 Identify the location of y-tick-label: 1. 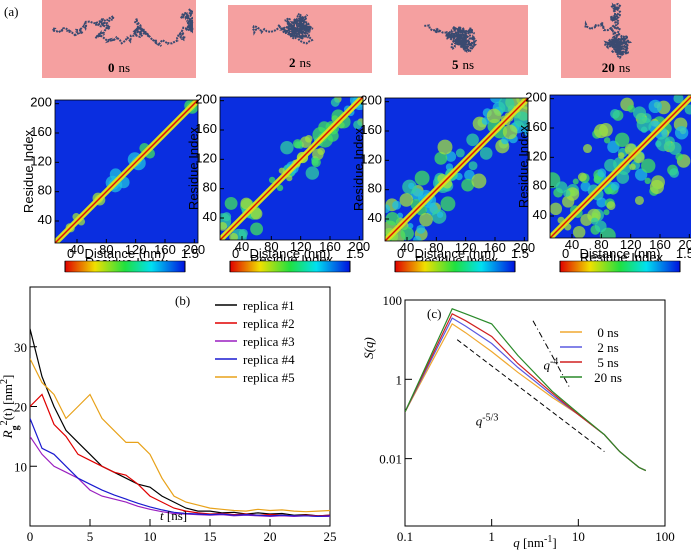
(399, 379).